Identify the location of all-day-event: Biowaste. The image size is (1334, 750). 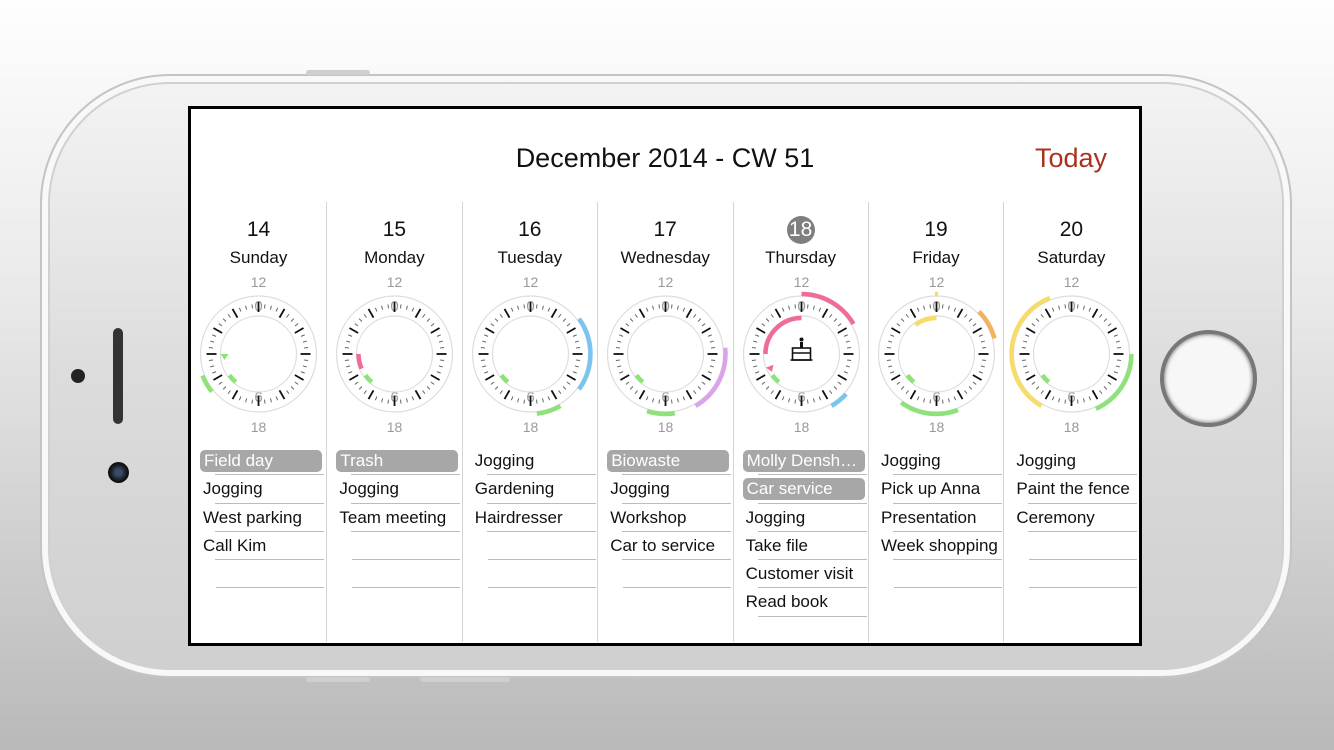
(665, 461).